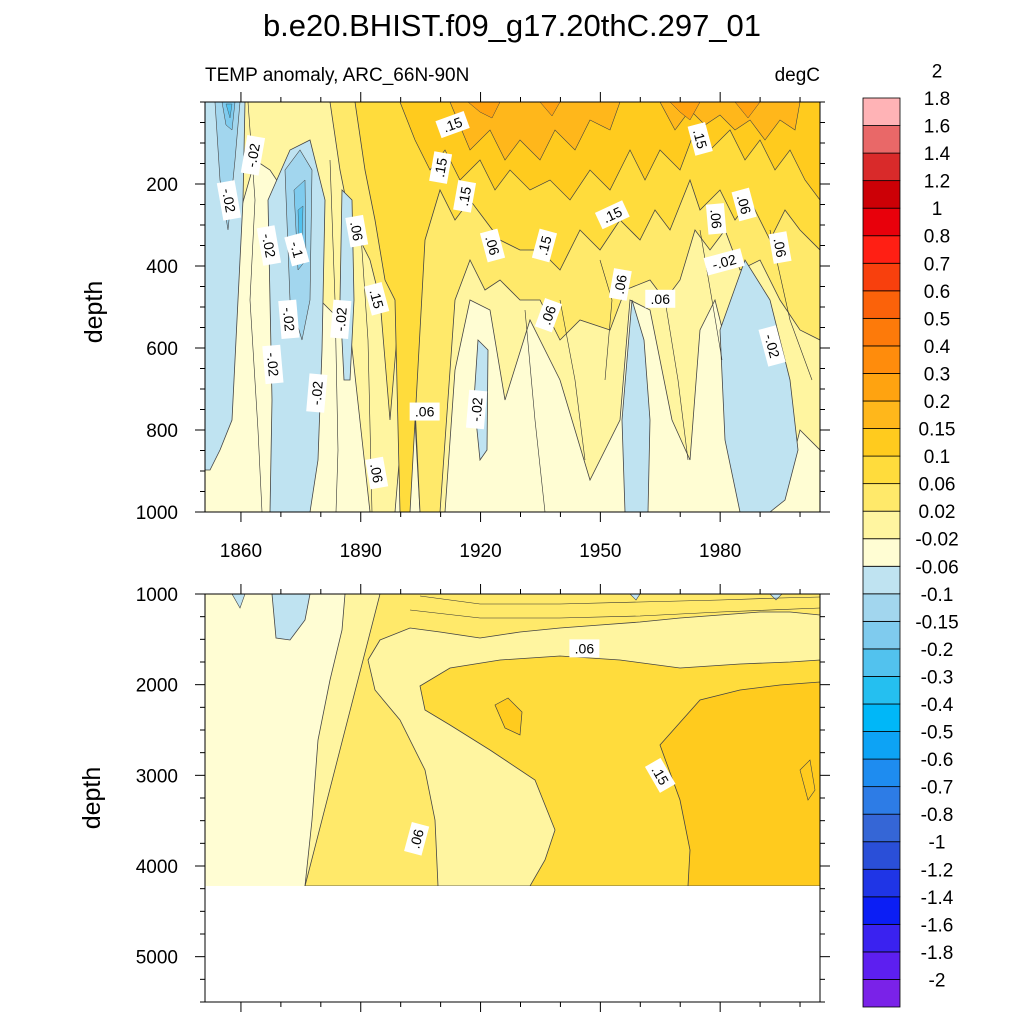 This screenshot has width=1024, height=1024. Describe the element at coordinates (937, 292) in the screenshot. I see `colorbar-label: 0.6` at that location.